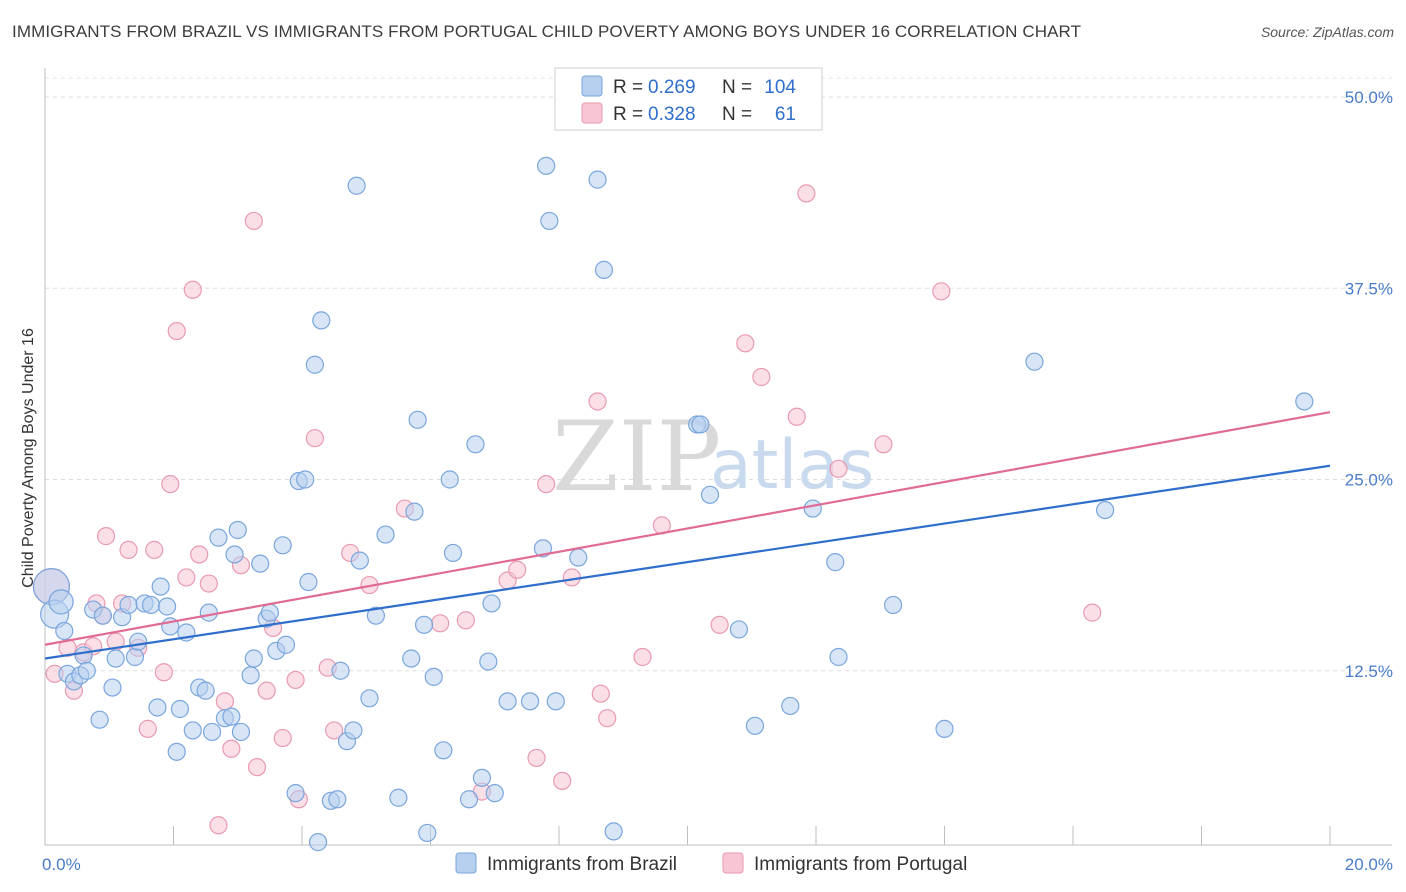  I want to click on y-tick-label: 37.5%, so click(1369, 288).